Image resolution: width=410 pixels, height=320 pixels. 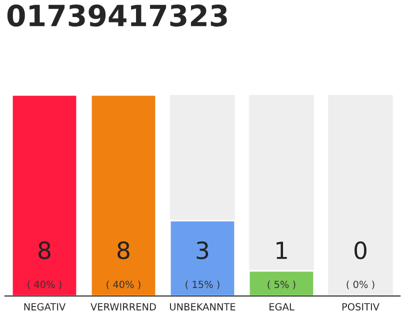 What do you see at coordinates (282, 266) in the screenshot?
I see `data-label: 1 ( 5% )` at bounding box center [282, 266].